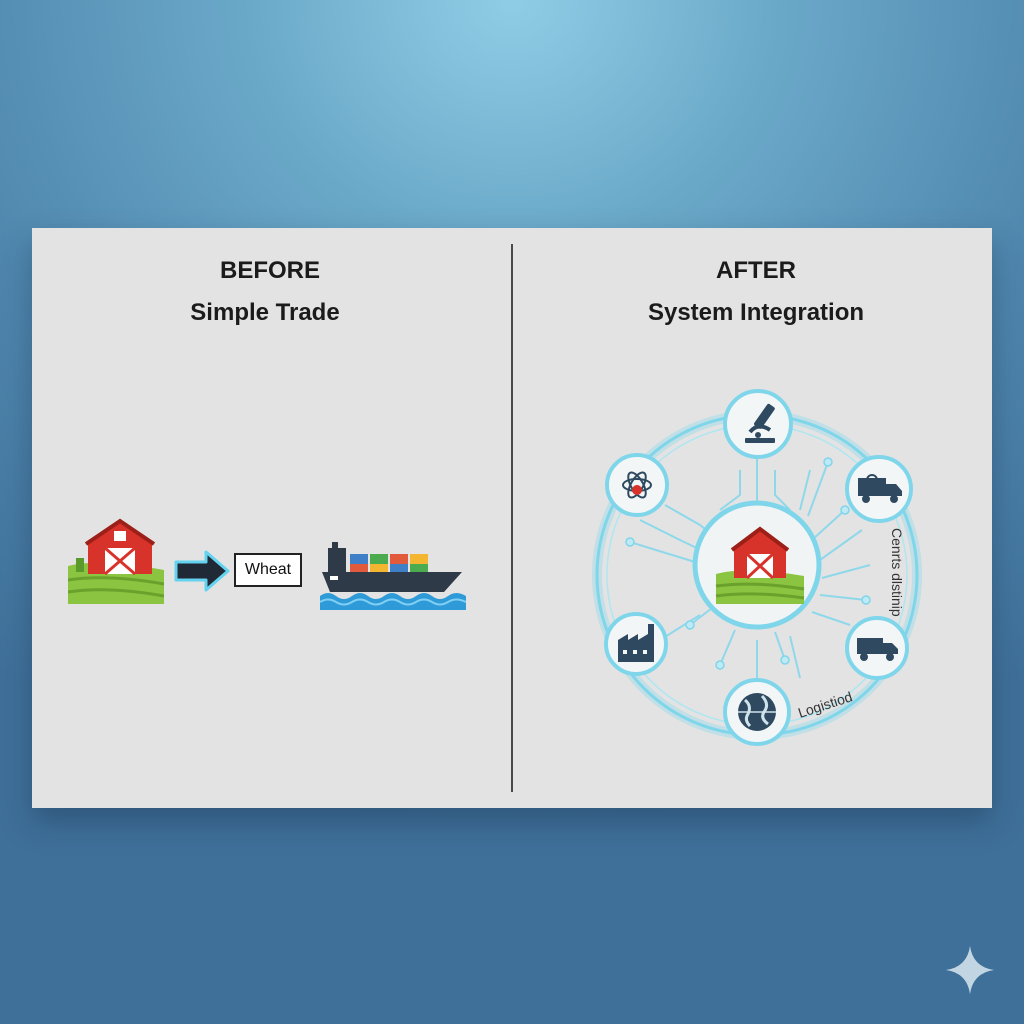  Describe the element at coordinates (897, 572) in the screenshot. I see `ring-label-centers: Cenrts dlstinip` at that location.